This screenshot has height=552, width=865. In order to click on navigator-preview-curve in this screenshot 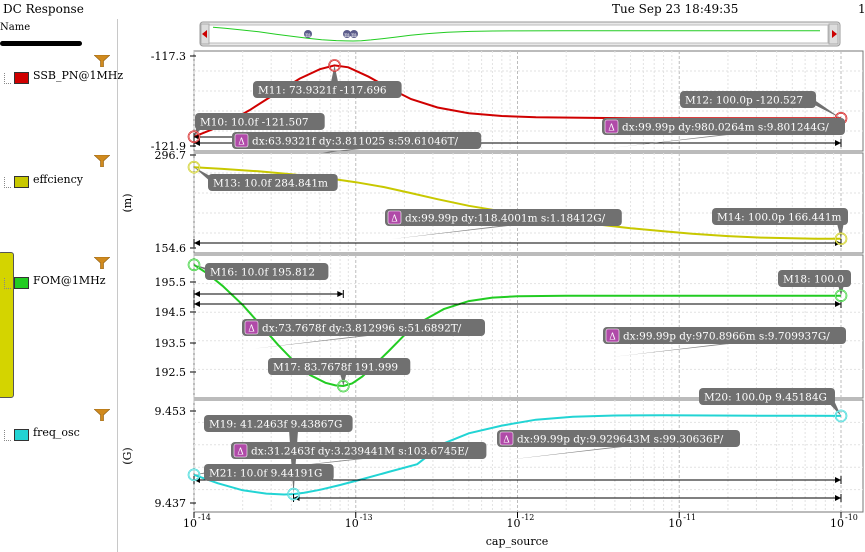, I will do `click(516, 34)`.